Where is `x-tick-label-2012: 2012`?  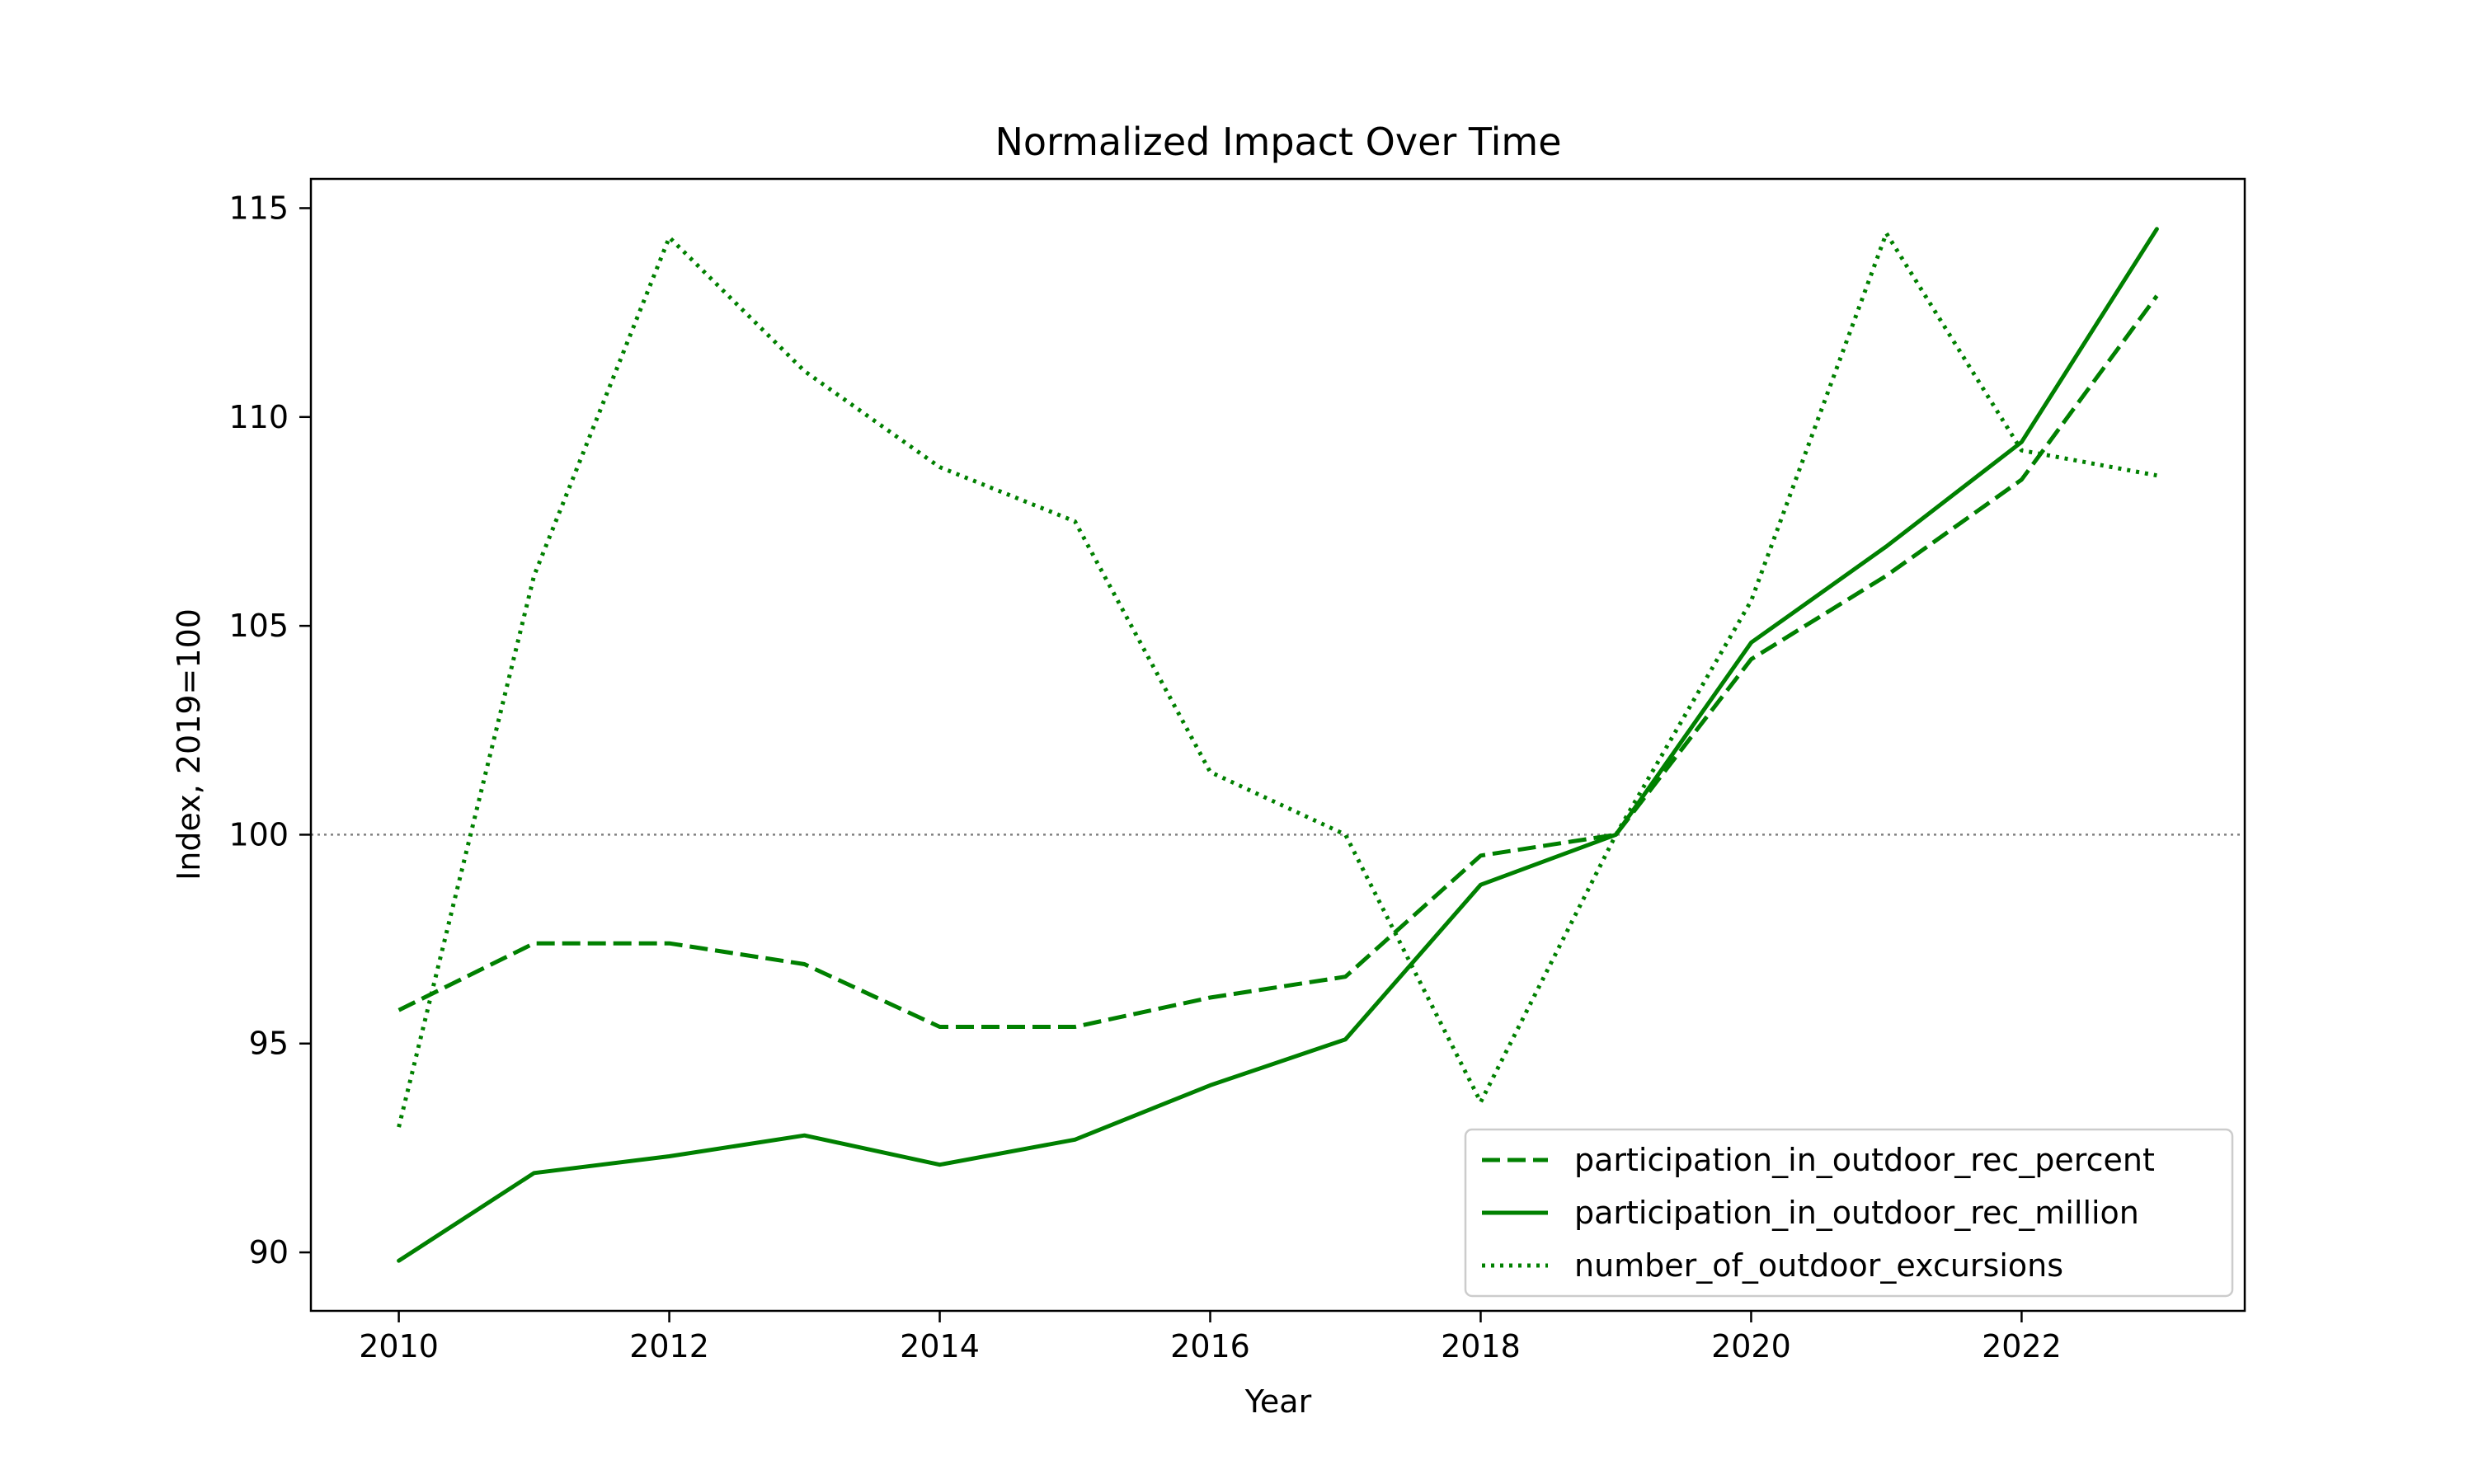 x-tick-label-2012: 2012 is located at coordinates (669, 1346).